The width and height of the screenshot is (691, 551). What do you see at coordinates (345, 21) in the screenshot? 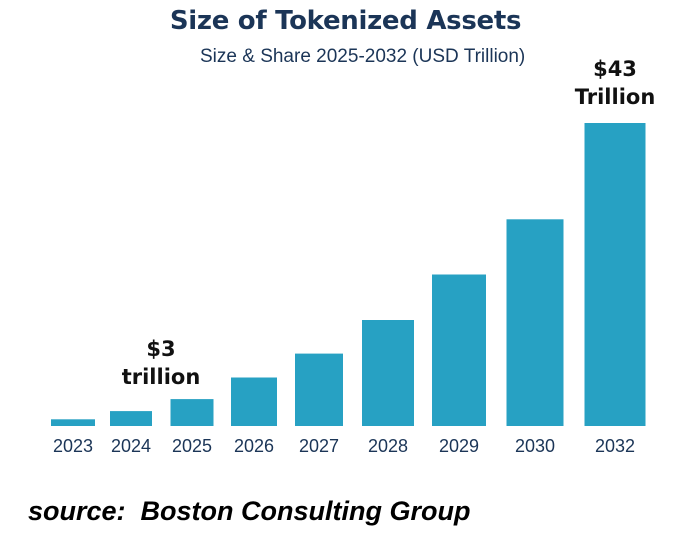
I see `chart-title: Size of Tokenized Assets` at bounding box center [345, 21].